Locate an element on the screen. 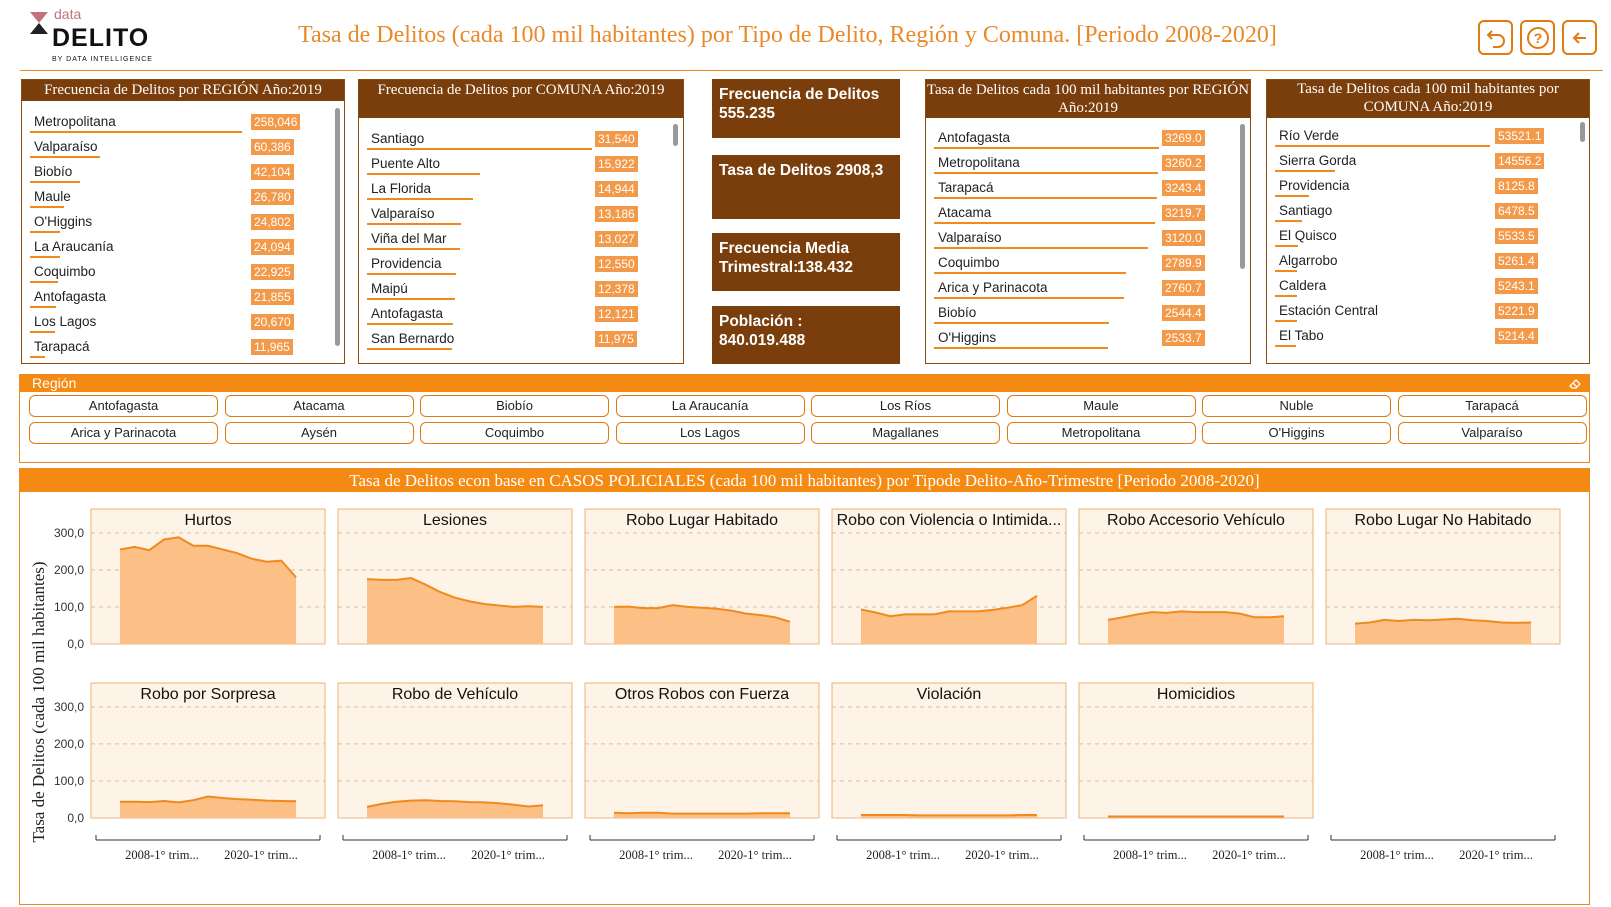  series-line is located at coordinates (1443, 621).